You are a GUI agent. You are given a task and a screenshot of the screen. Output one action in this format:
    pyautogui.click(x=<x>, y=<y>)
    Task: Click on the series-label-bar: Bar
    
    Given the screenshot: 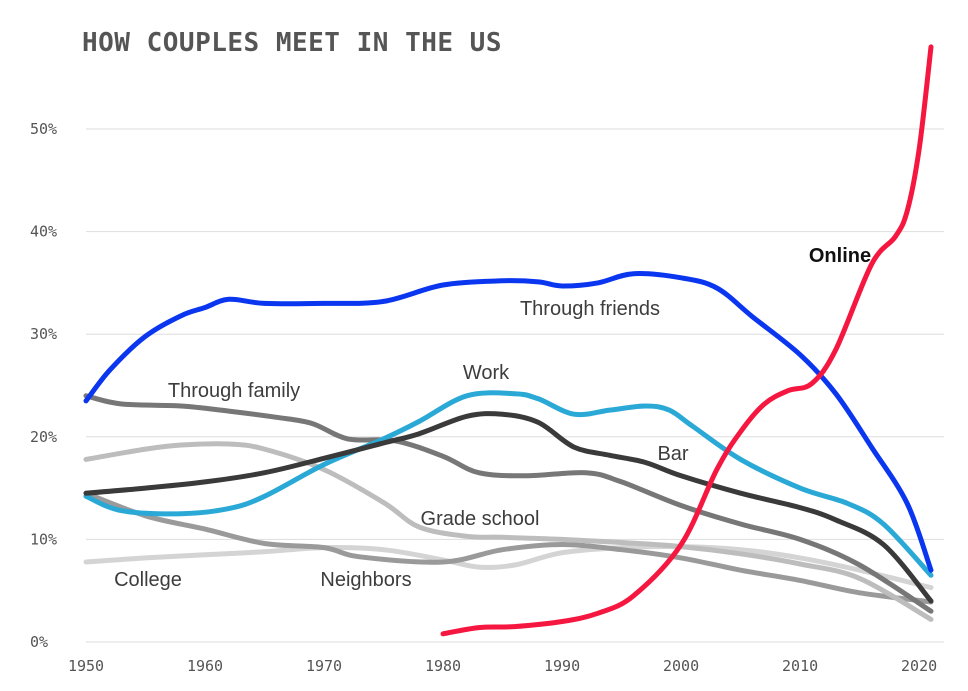 What is the action you would take?
    pyautogui.click(x=672, y=454)
    